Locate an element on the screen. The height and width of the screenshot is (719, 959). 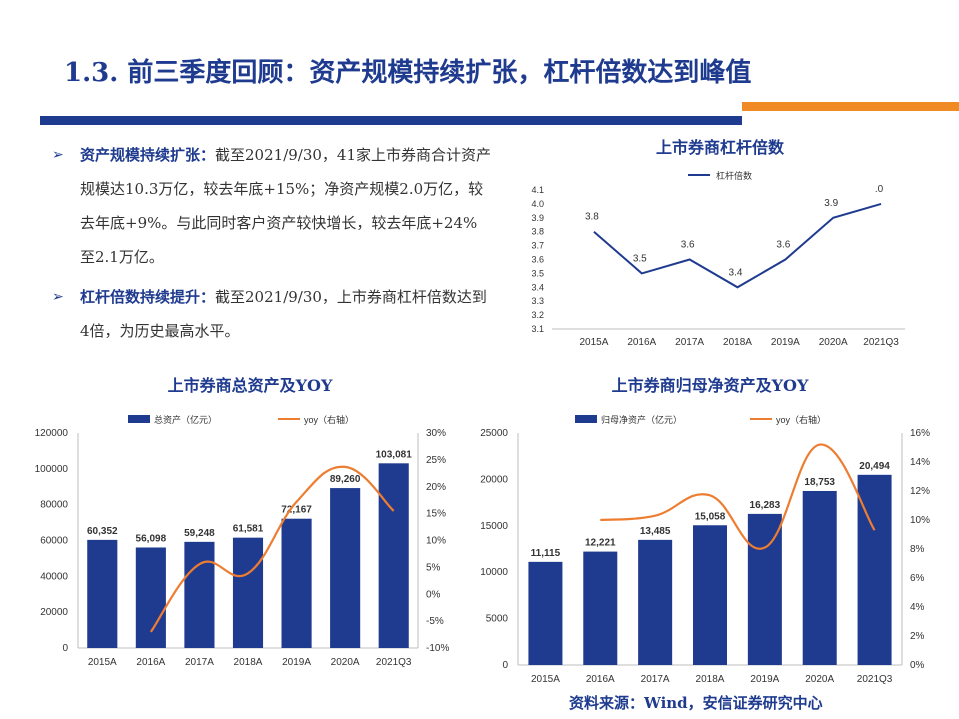
y-tick-label: 80000 is located at coordinates (54, 505).